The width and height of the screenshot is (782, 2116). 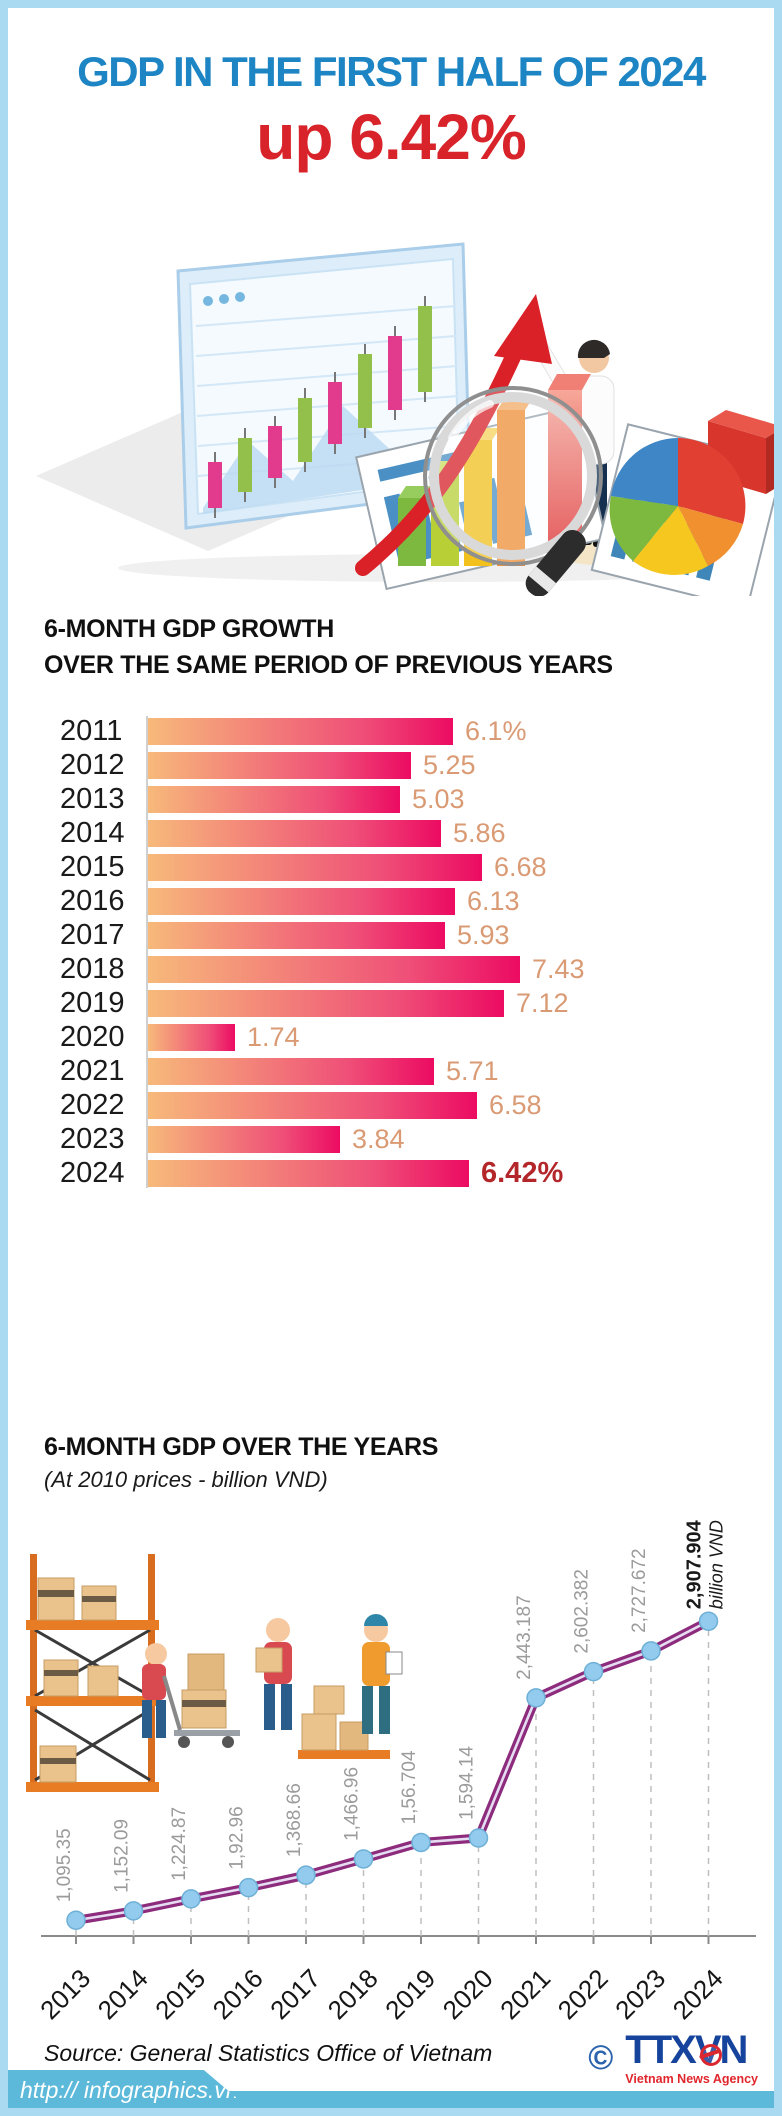 What do you see at coordinates (468, 1994) in the screenshot?
I see `x-axis-label: 2020` at bounding box center [468, 1994].